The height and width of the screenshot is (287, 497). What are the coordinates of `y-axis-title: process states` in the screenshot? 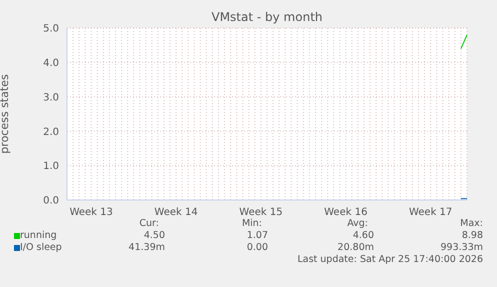 It's located at (5, 114).